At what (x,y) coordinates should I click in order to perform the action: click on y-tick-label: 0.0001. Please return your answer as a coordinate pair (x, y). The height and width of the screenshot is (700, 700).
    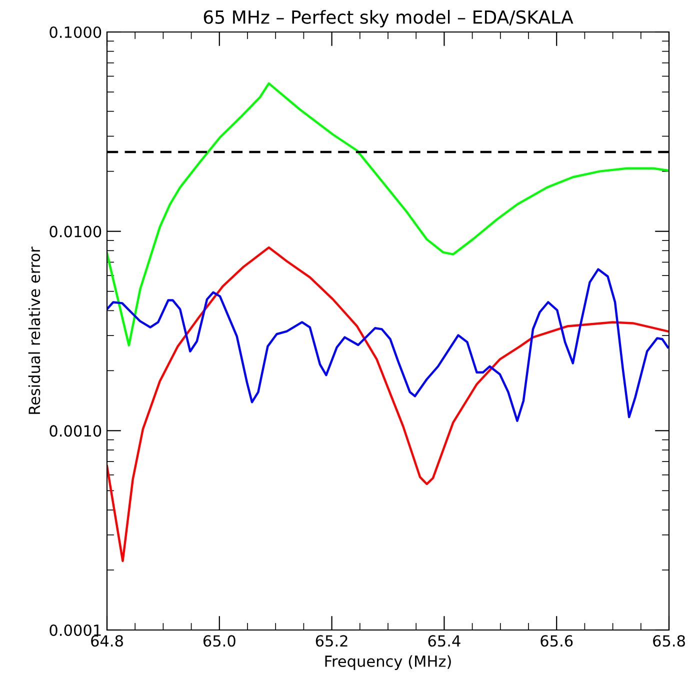
    Looking at the image, I should click on (75, 630).